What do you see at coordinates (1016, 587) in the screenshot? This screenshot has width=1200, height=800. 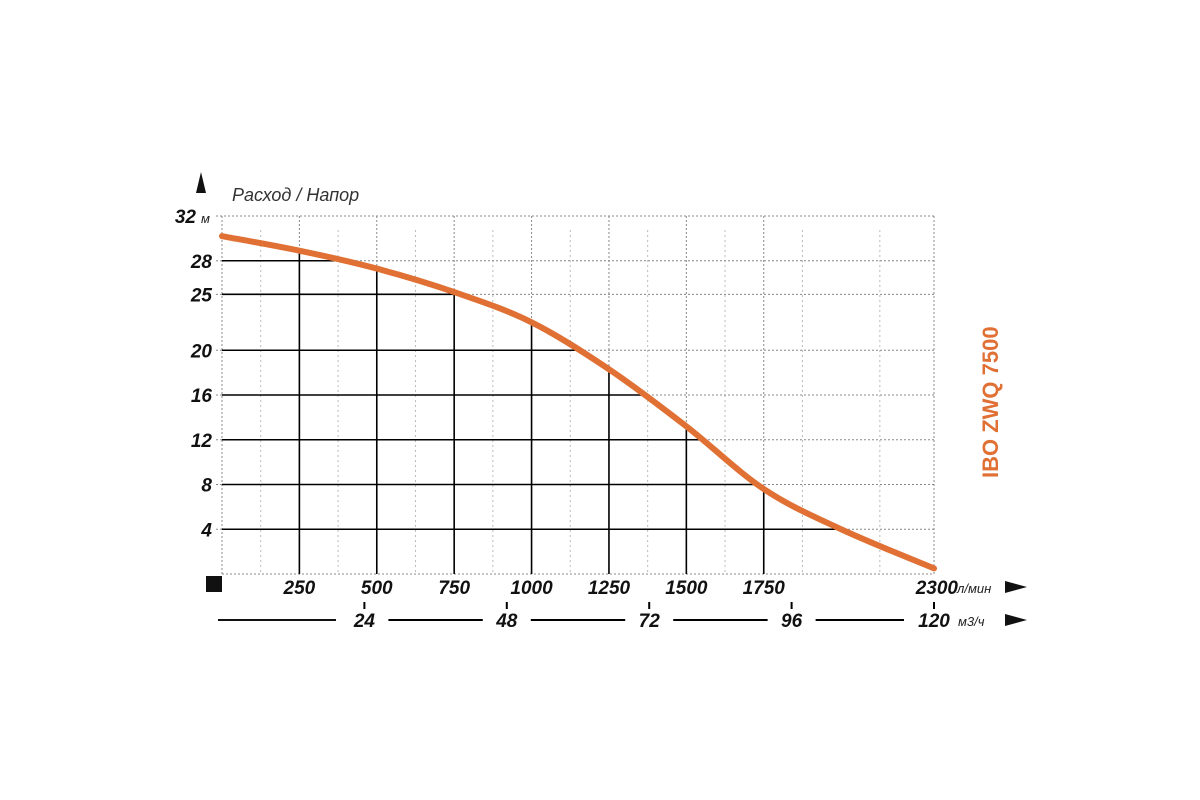 I see `x-axis-arrow-icon` at bounding box center [1016, 587].